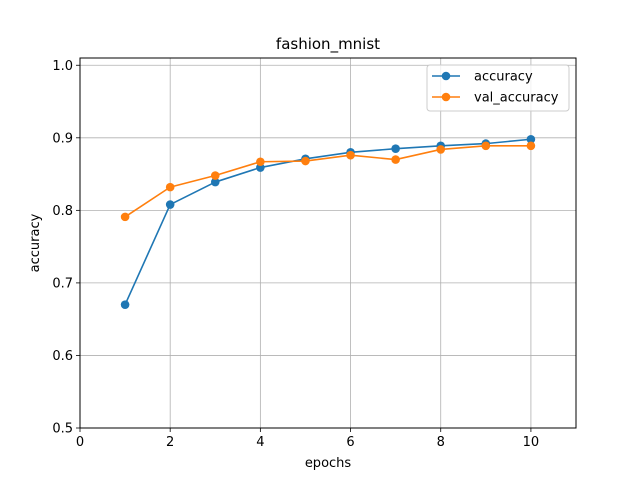 Image resolution: width=640 pixels, height=480 pixels. What do you see at coordinates (62, 429) in the screenshot?
I see `y-tick-label: 0.5` at bounding box center [62, 429].